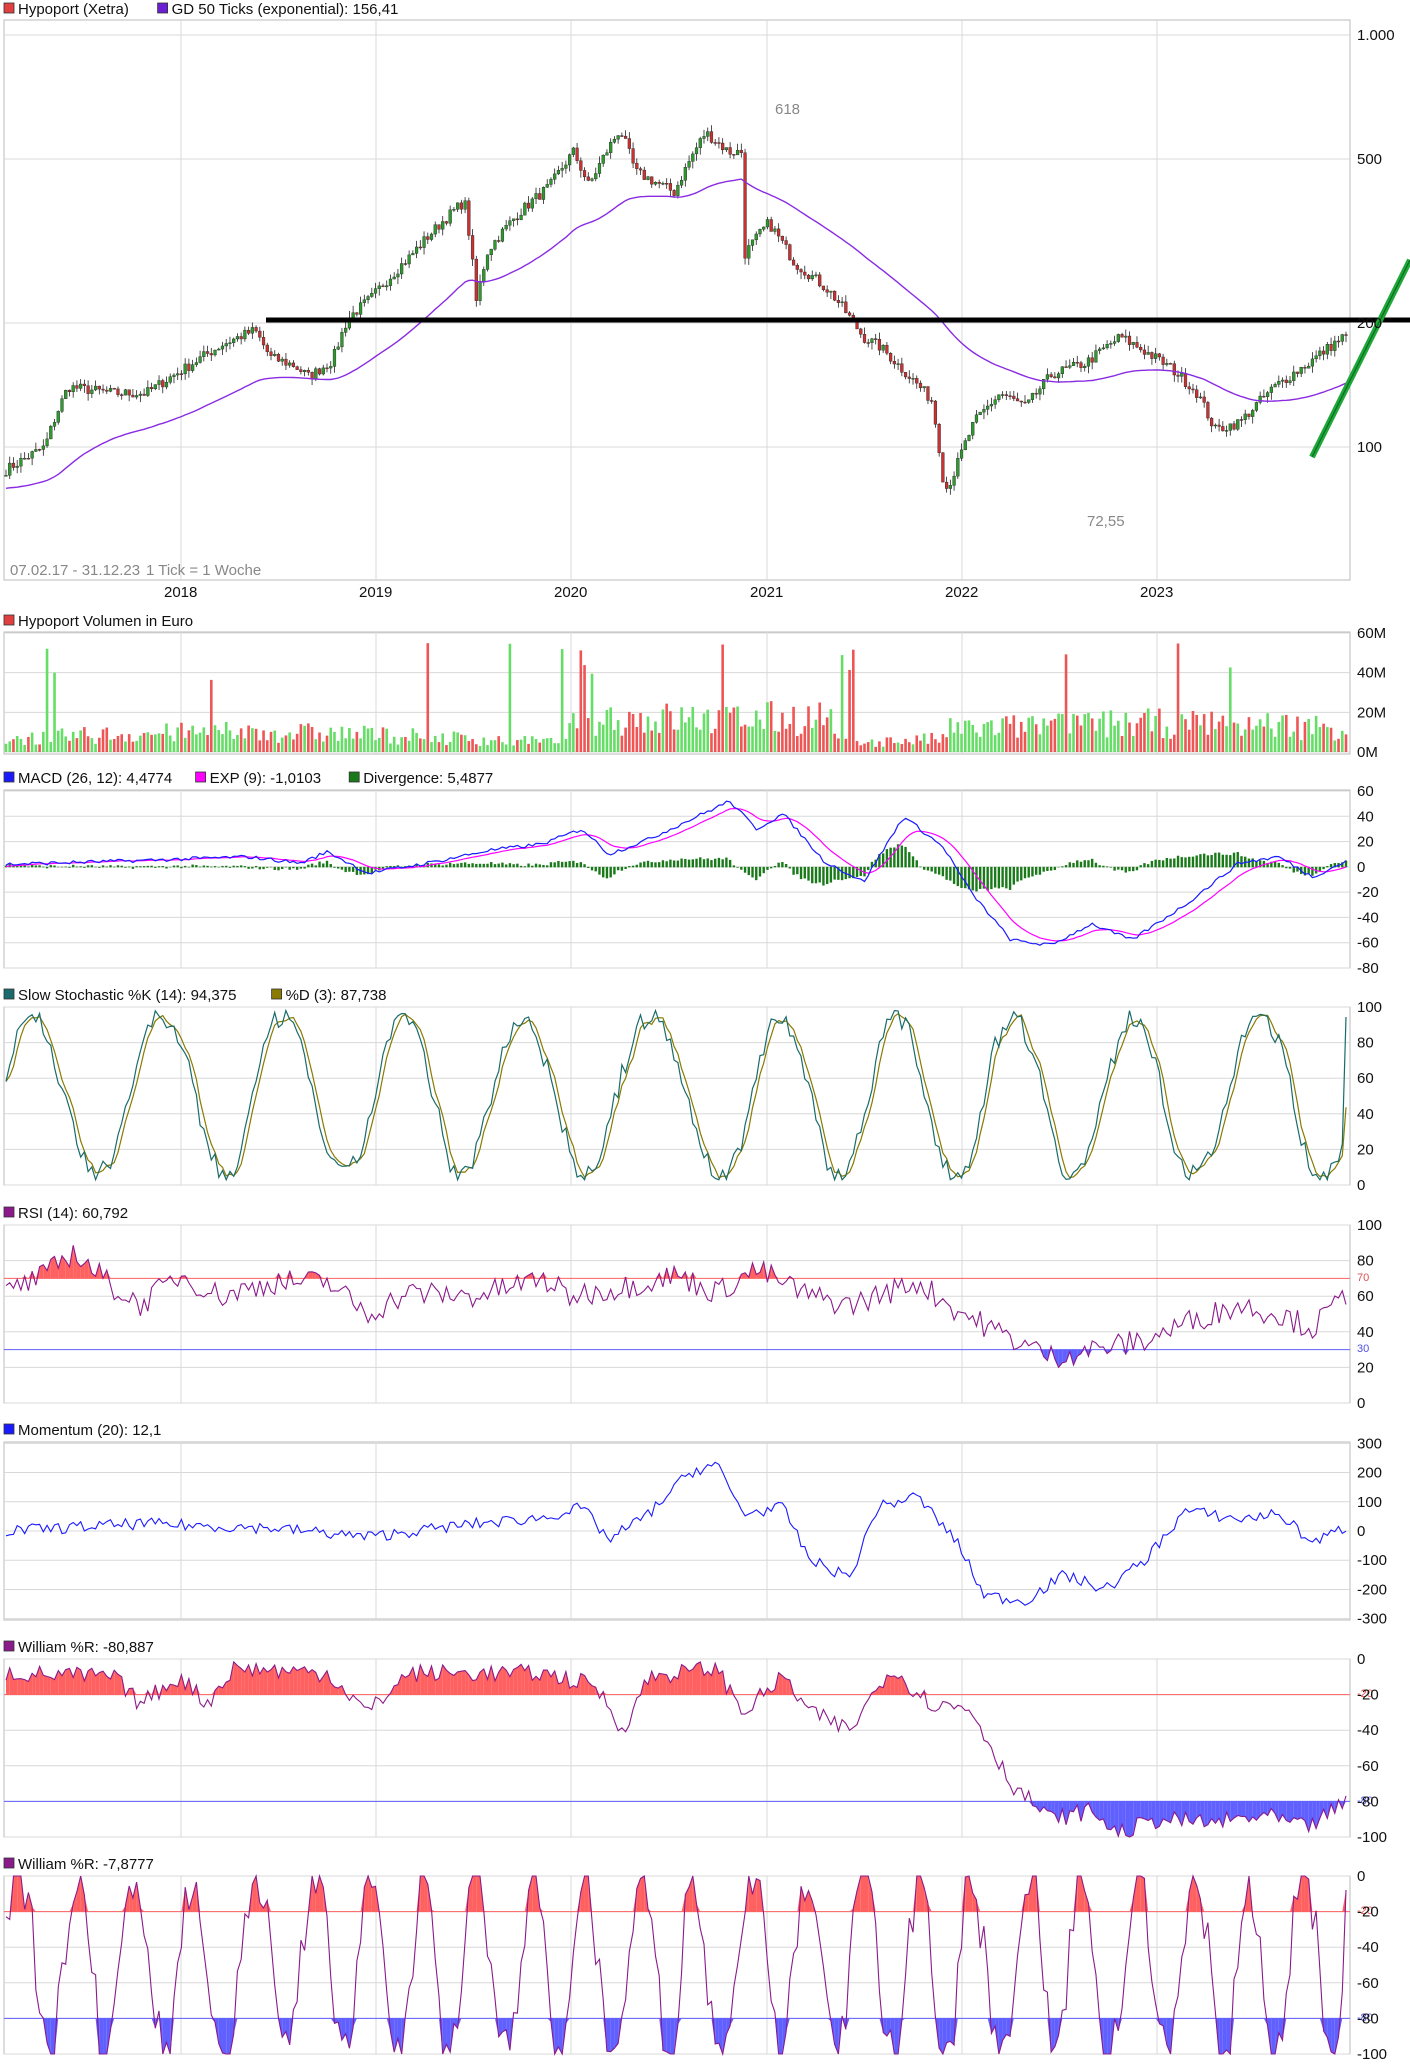 This screenshot has width=1410, height=2068. Describe the element at coordinates (9, 1429) in the screenshot. I see `legend-swatch` at that location.